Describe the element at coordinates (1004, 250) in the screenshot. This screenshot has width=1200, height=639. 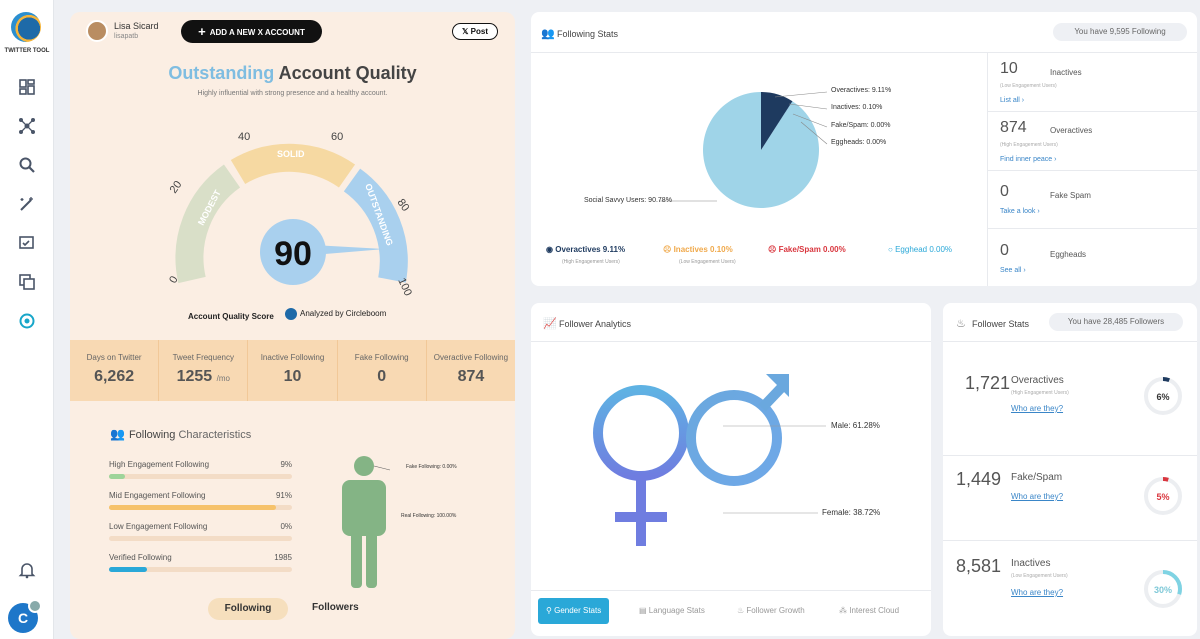
I see `stat-eggheads-num: 0` at that location.